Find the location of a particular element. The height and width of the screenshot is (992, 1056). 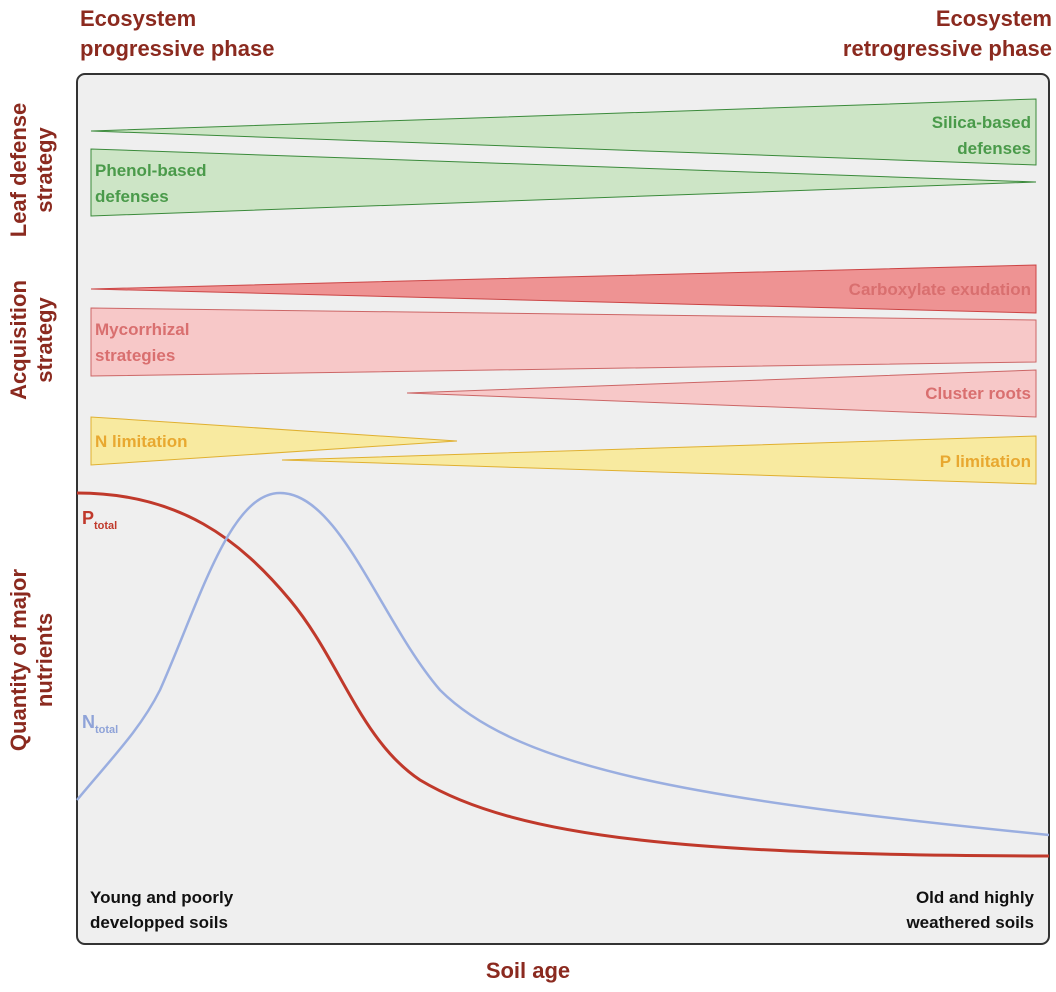

text-line: Leaf defense is located at coordinates (18, 170).